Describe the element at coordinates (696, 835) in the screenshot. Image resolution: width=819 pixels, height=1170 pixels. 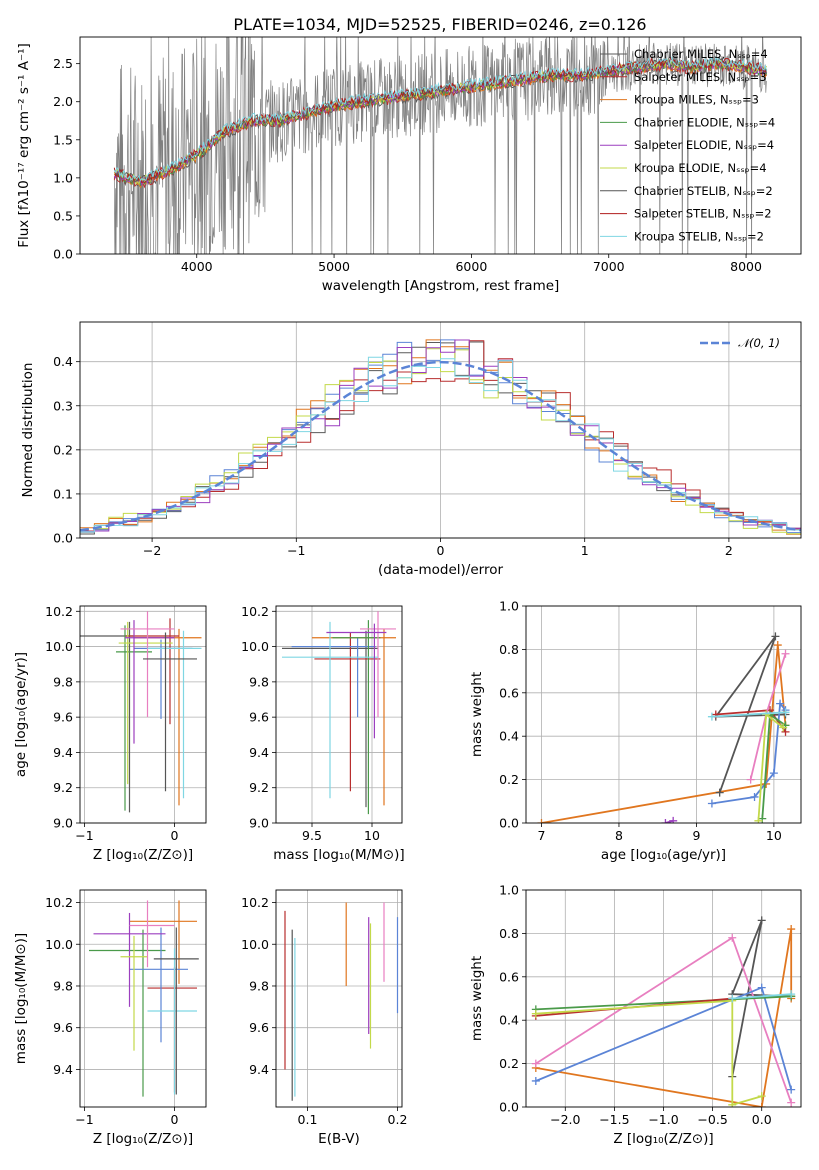
I see `x-tick-label: 9` at that location.